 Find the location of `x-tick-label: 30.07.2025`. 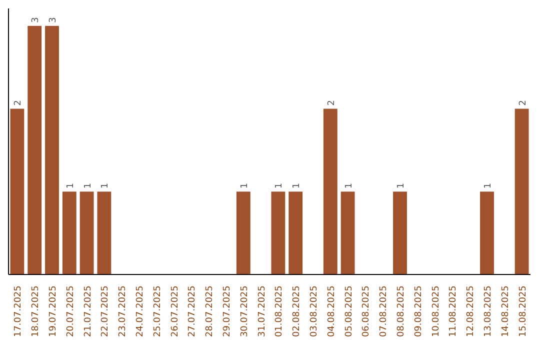

x-tick-label: 30.07.2025 is located at coordinates (245, 312).